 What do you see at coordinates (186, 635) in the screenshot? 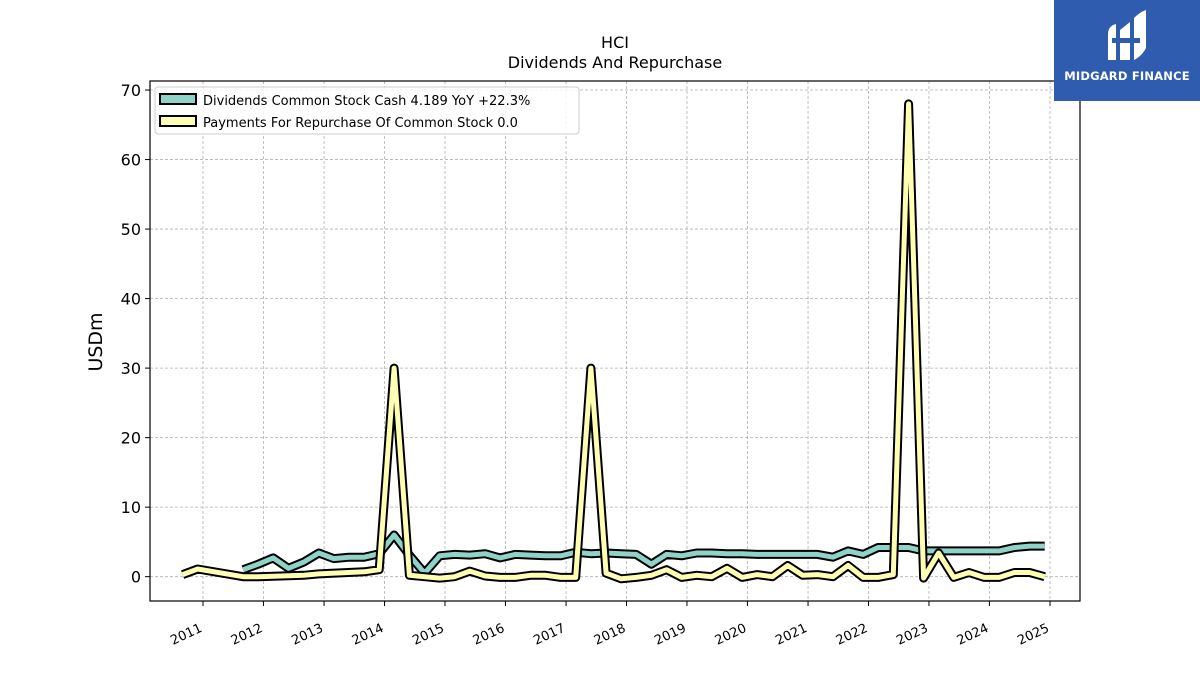
I see `x-tick-label: 2011` at bounding box center [186, 635].